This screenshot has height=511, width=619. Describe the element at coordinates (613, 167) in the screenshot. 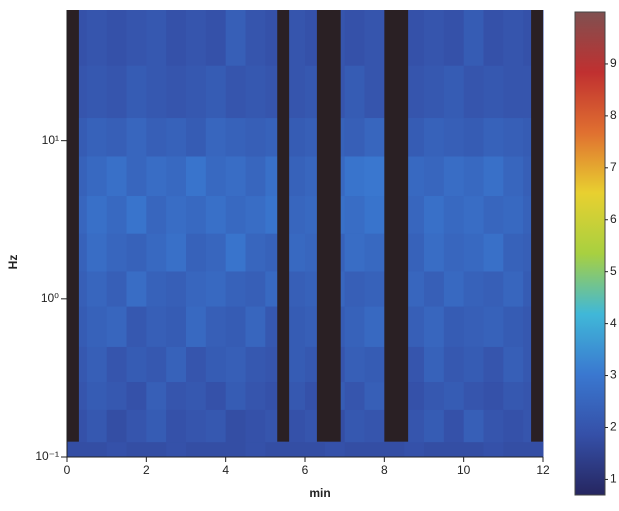

I see `colorbar-tick-label: 7` at that location.